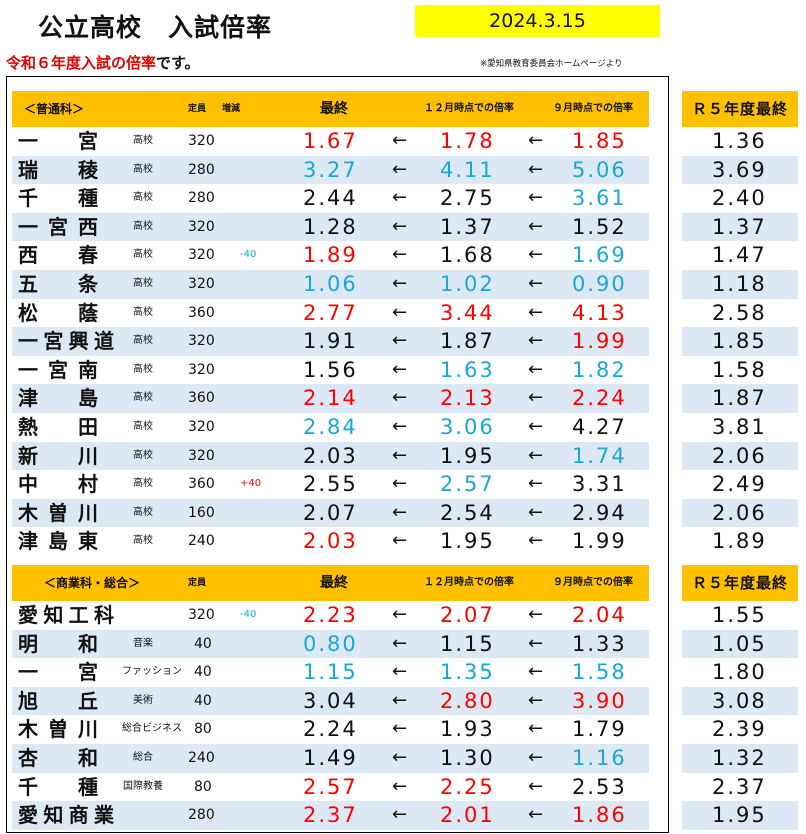 This screenshot has height=834, width=806. What do you see at coordinates (58, 255) in the screenshot?
I see `school-name: 西春` at bounding box center [58, 255].